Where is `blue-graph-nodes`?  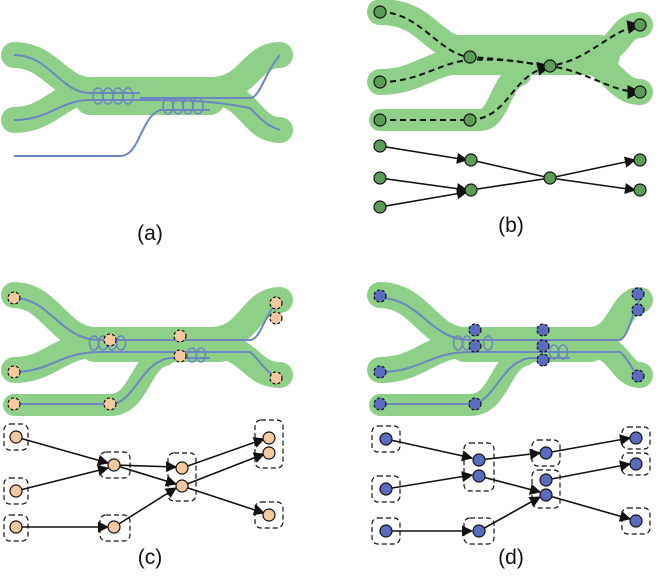
blue-graph-nodes is located at coordinates (511, 484).